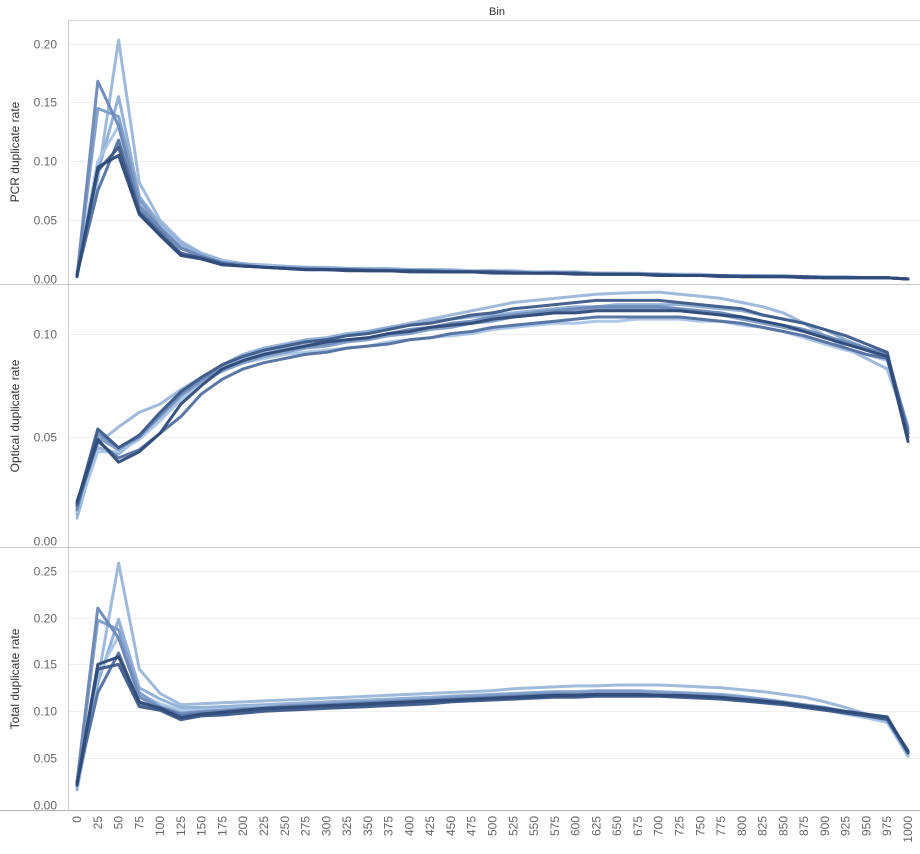 The height and width of the screenshot is (854, 920). What do you see at coordinates (576, 826) in the screenshot?
I see `x-tick-label: 600` at bounding box center [576, 826].